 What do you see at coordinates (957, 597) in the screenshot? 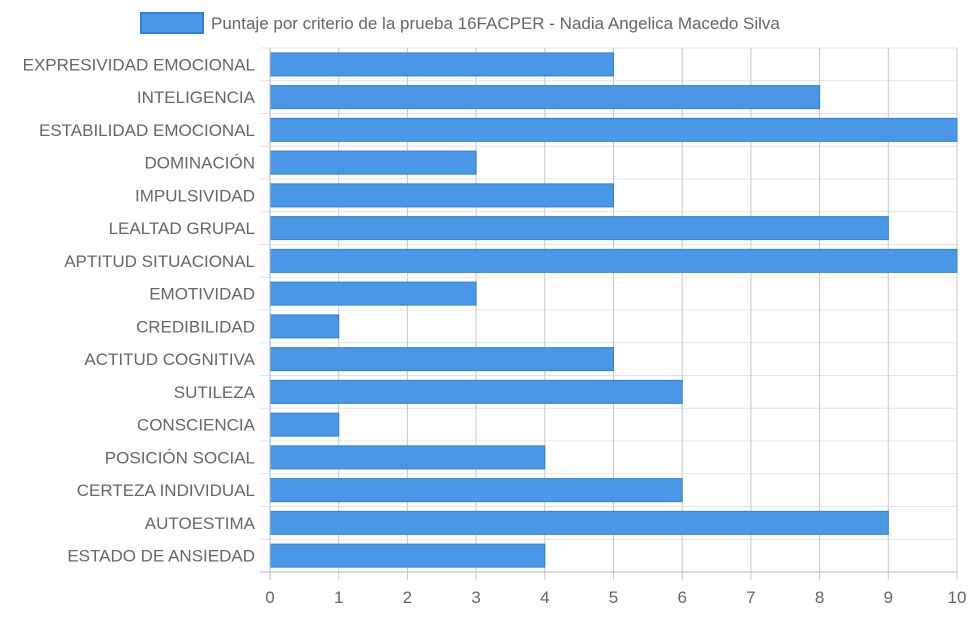
I see `x-tick-label: 10` at bounding box center [957, 597].